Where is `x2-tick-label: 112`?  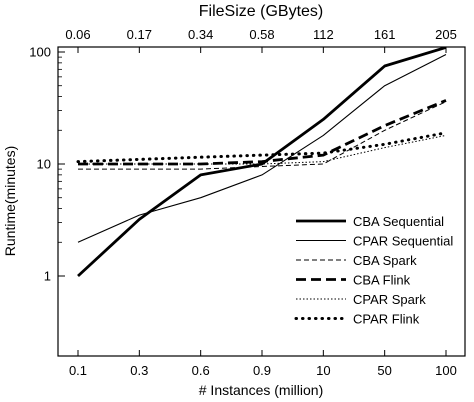
x2-tick-label: 112 is located at coordinates (323, 34).